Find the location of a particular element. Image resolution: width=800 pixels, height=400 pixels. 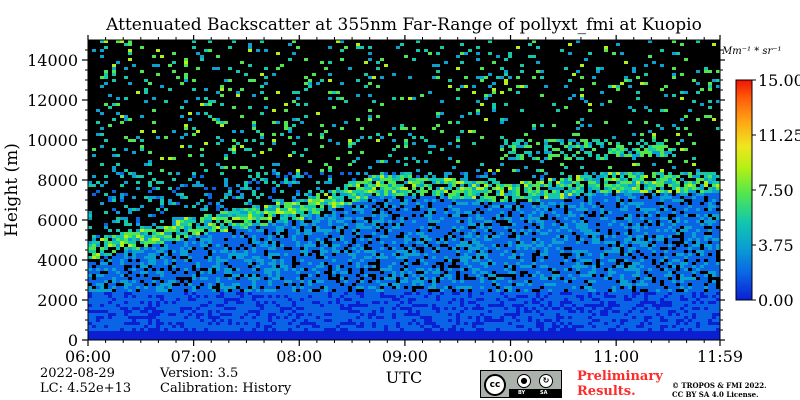

colorbar is located at coordinates (744, 190).